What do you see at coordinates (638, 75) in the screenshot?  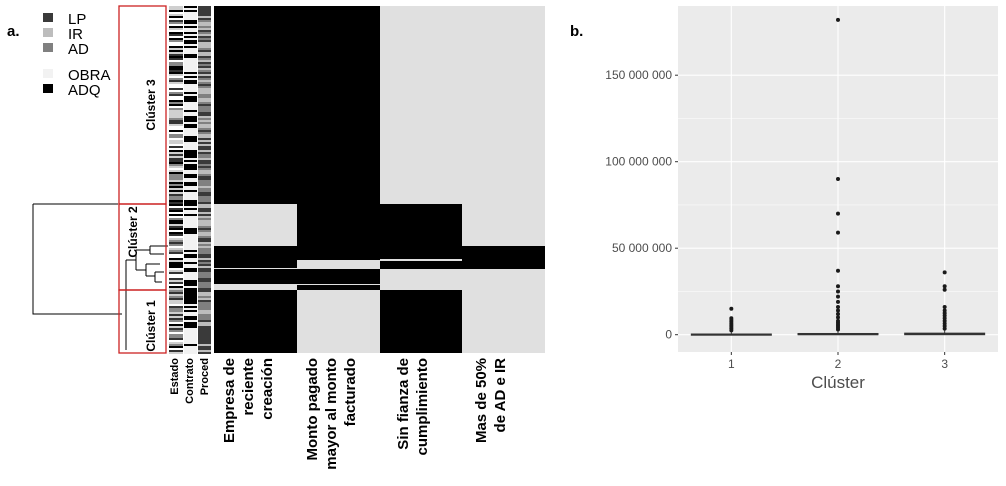 I see `y-tick-label: 150 000 000` at bounding box center [638, 75].